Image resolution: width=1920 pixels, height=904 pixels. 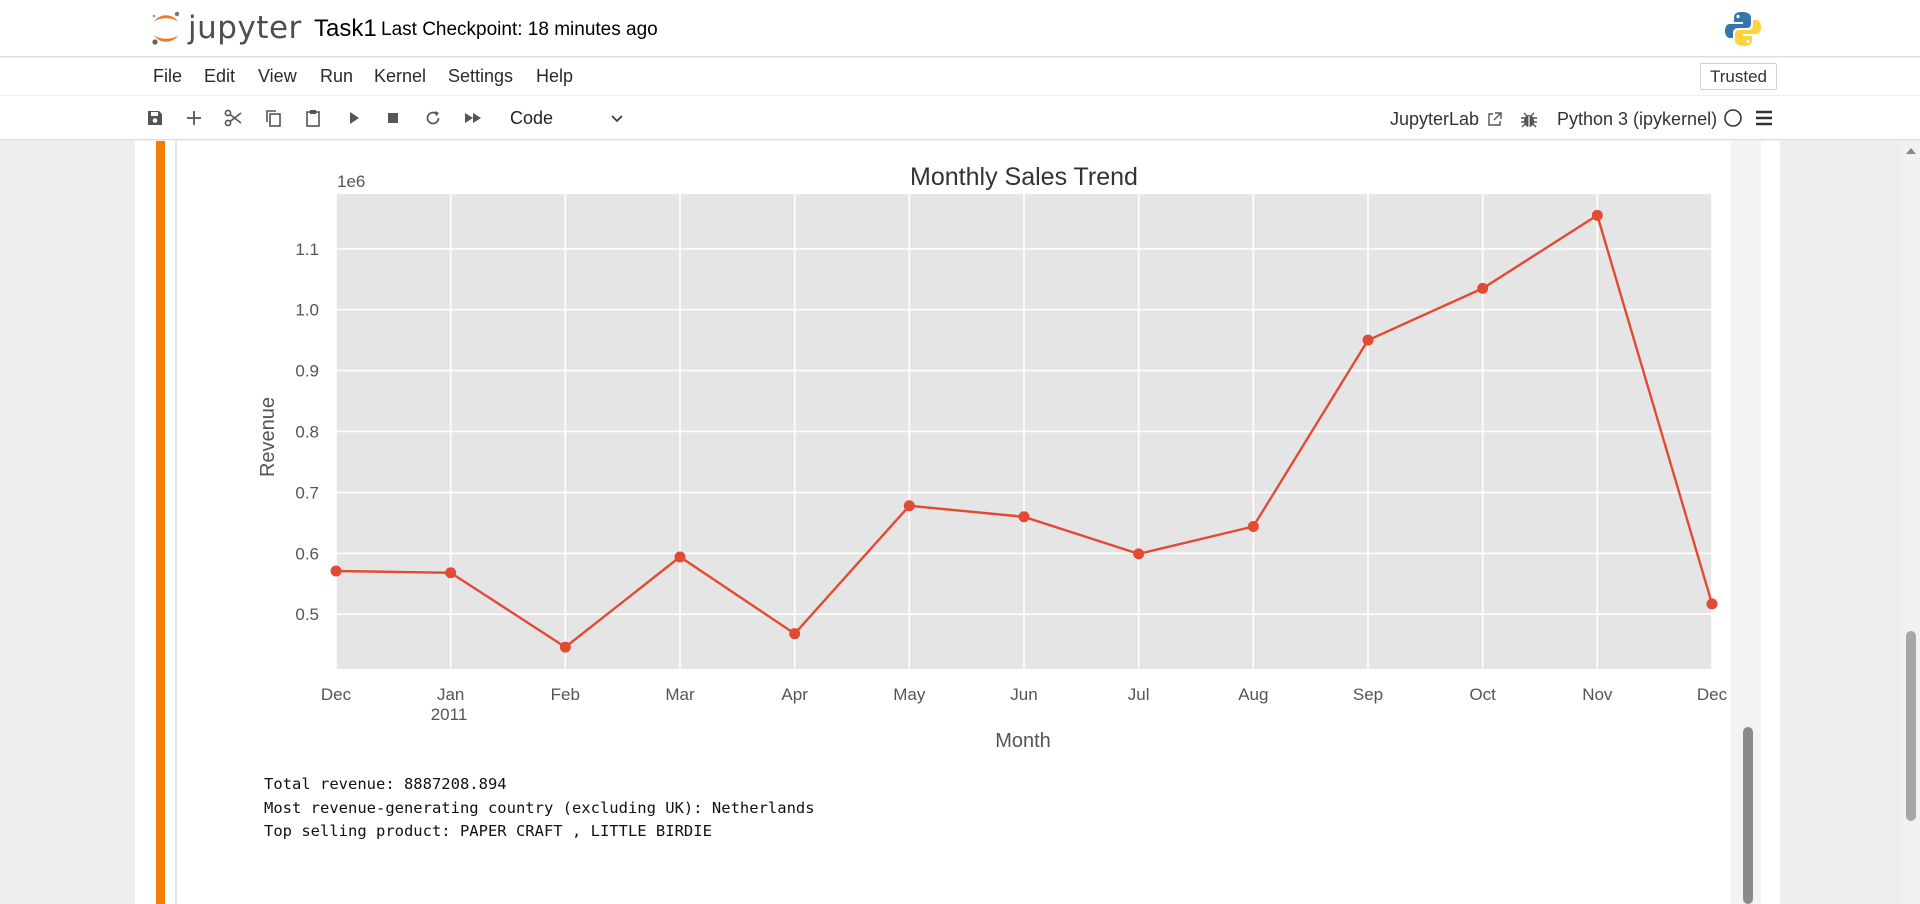 What do you see at coordinates (1764, 118) in the screenshot?
I see `hamburger-menu-icon` at bounding box center [1764, 118].